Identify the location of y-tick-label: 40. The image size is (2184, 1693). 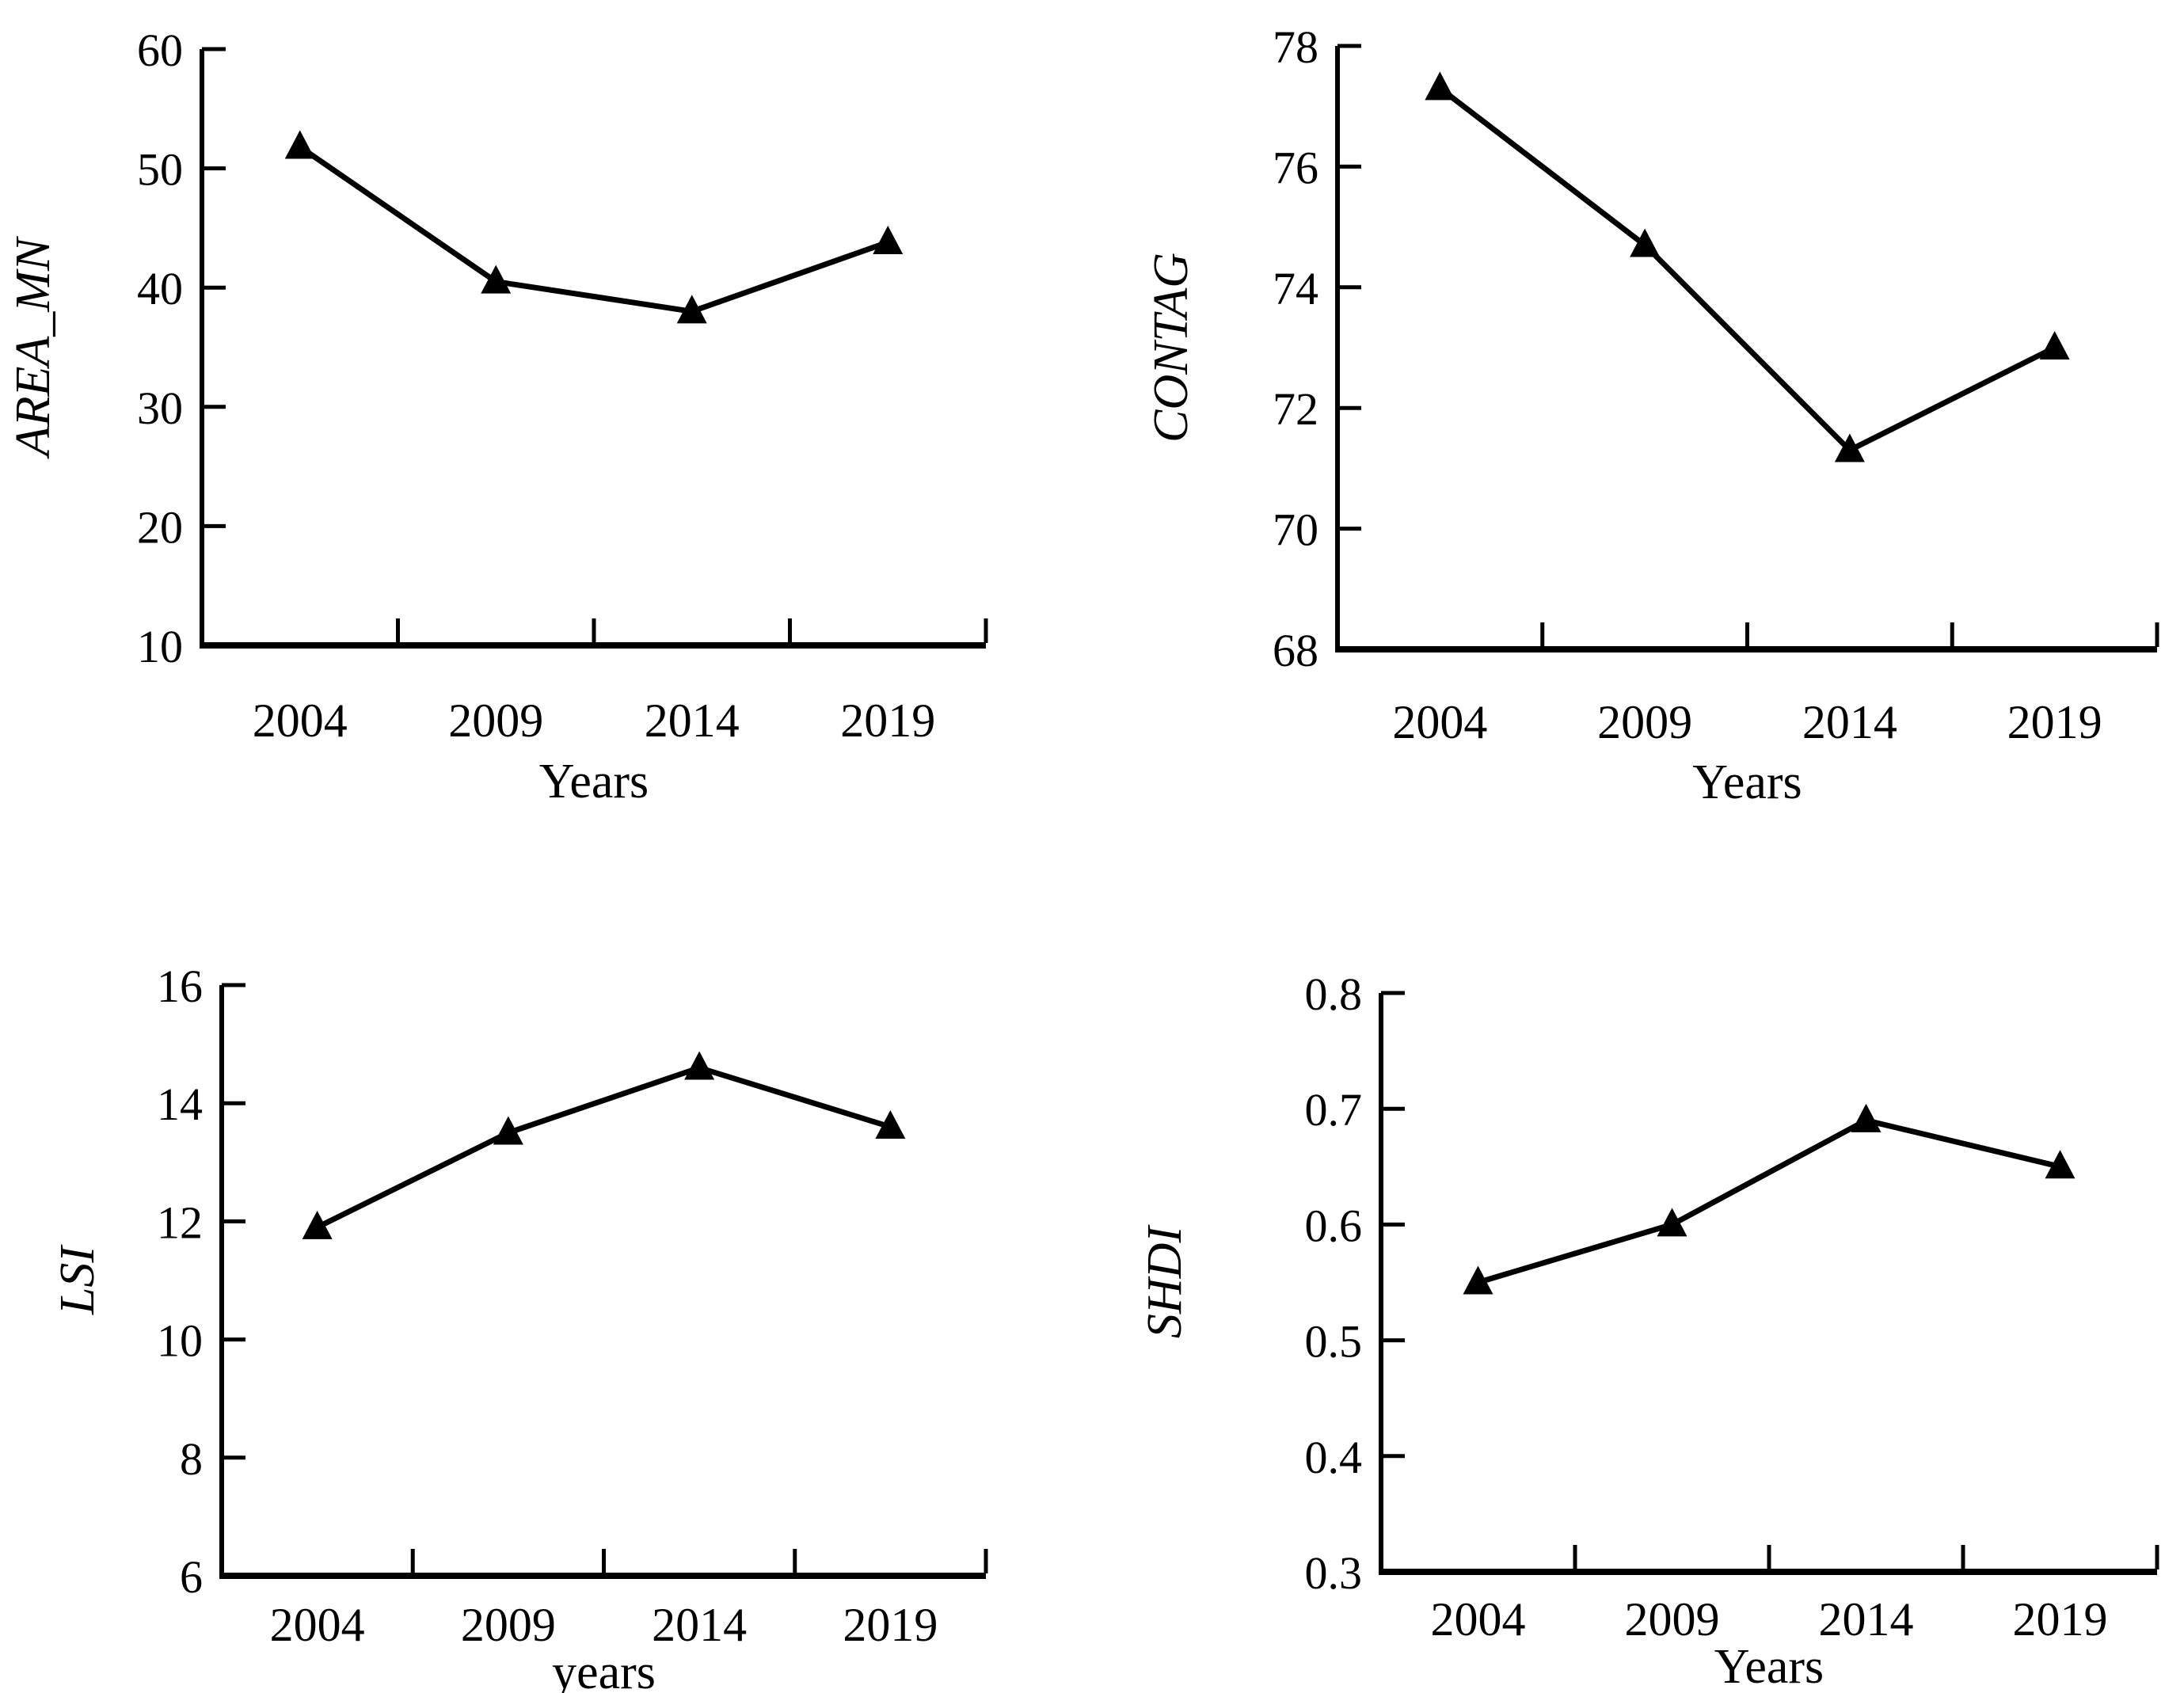
(160, 288).